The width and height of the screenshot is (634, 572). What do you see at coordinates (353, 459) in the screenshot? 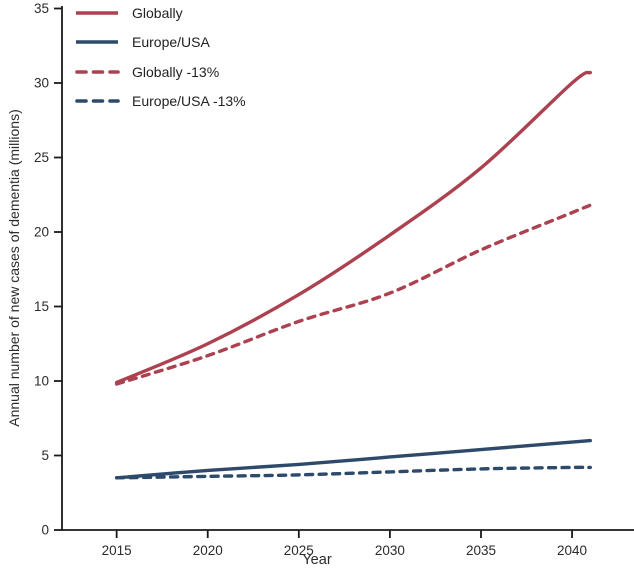
I see `series-line-europe-usa` at bounding box center [353, 459].